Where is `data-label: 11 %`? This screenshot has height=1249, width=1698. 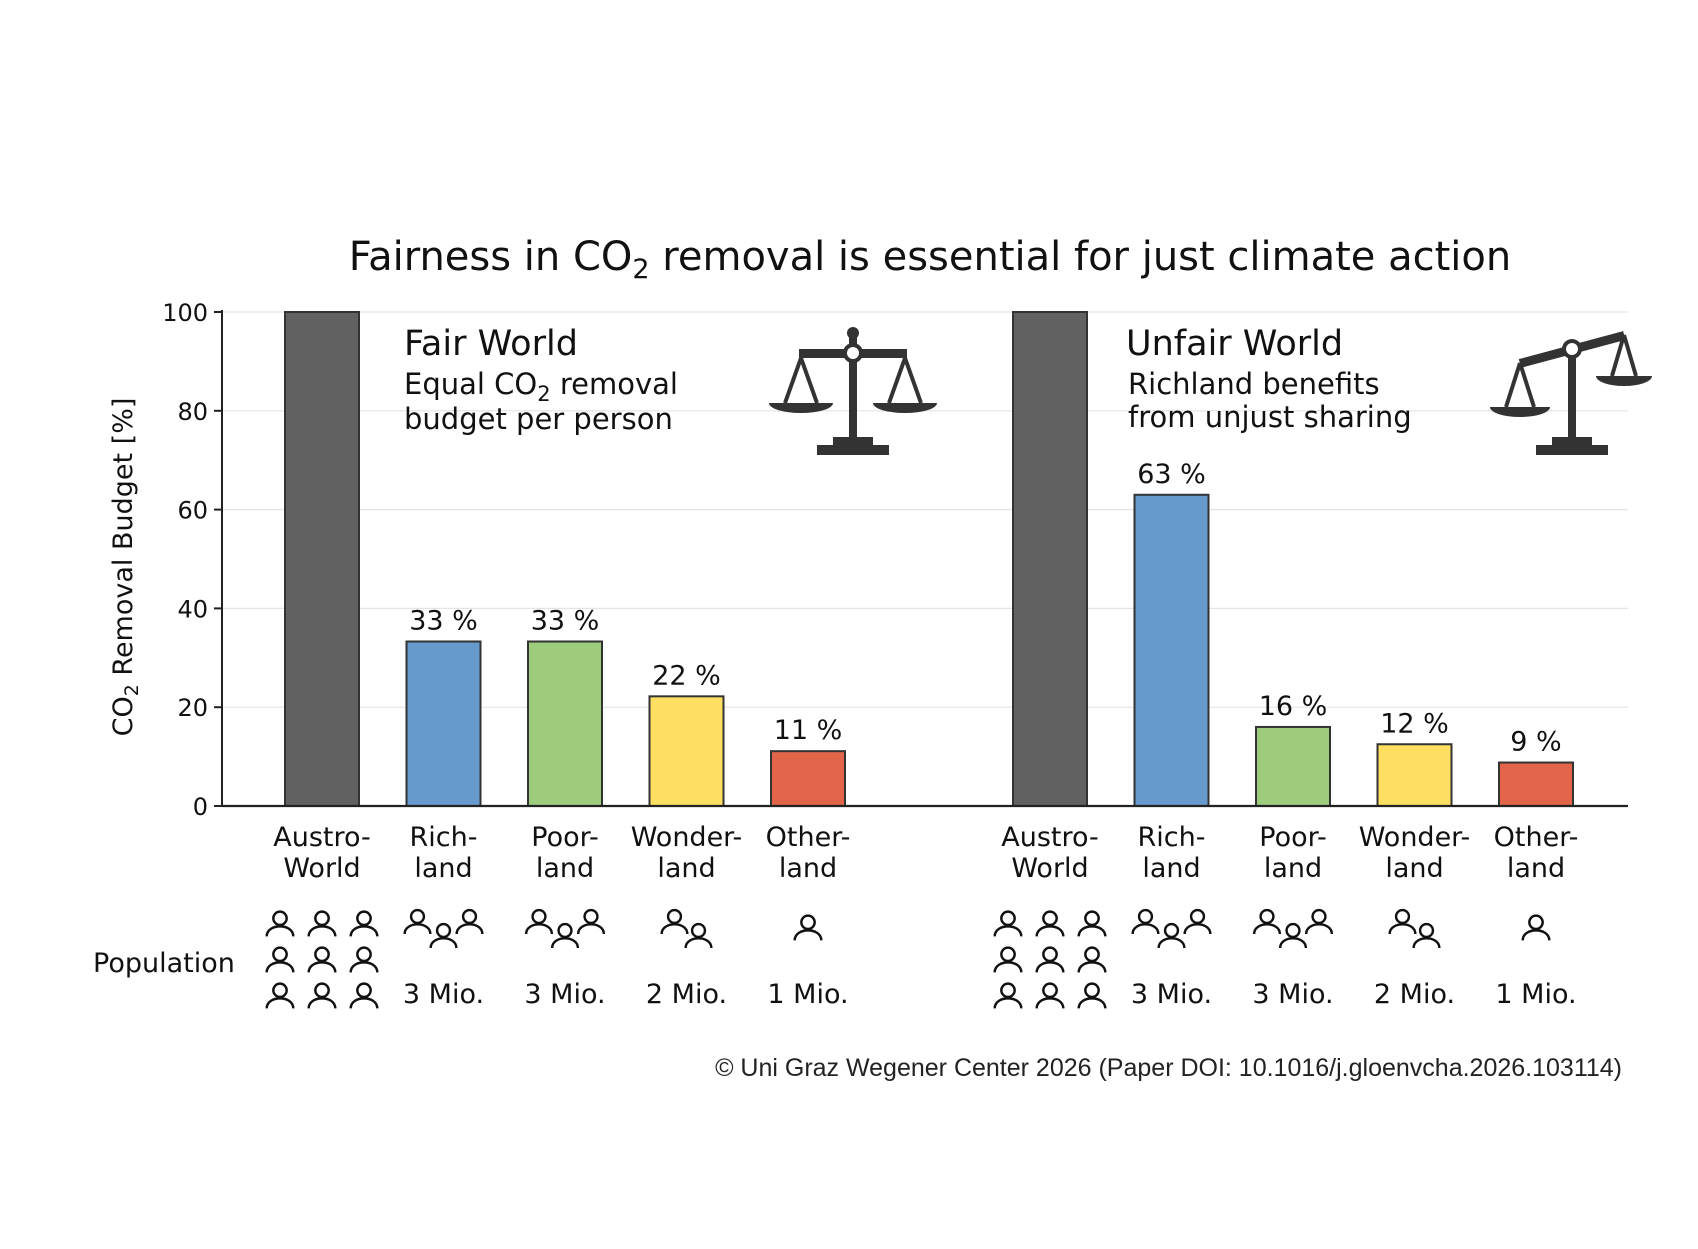
data-label: 11 % is located at coordinates (808, 730).